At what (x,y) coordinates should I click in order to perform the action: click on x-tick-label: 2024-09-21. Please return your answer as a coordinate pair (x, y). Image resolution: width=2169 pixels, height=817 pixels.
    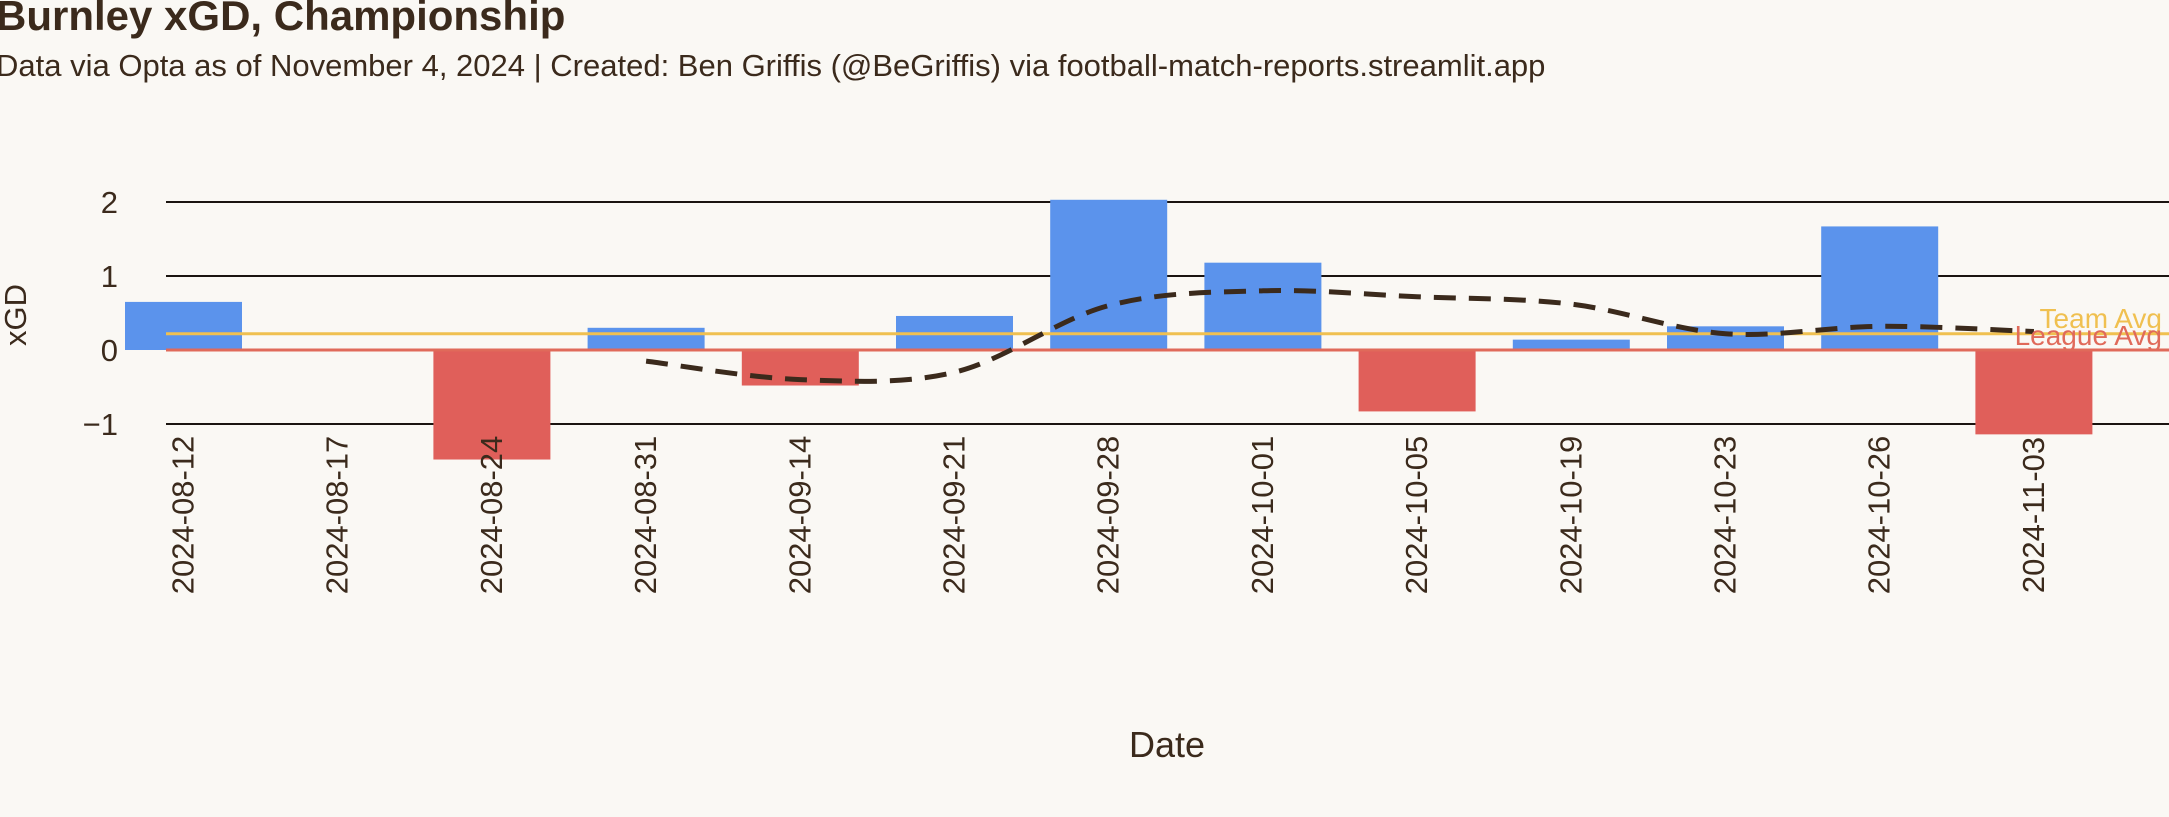
    Looking at the image, I should click on (954, 515).